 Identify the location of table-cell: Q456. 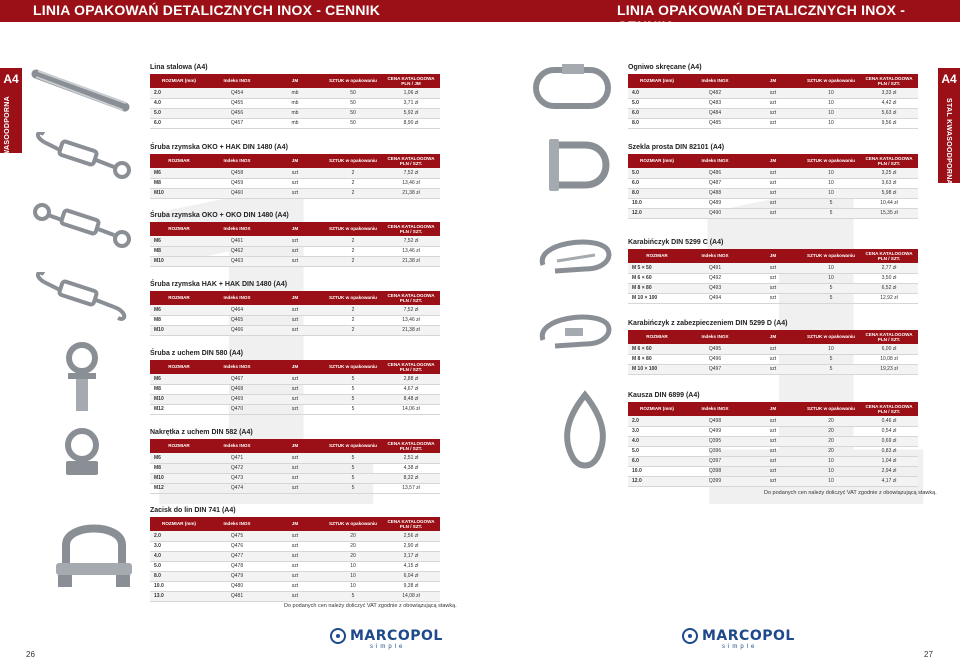
(237, 113).